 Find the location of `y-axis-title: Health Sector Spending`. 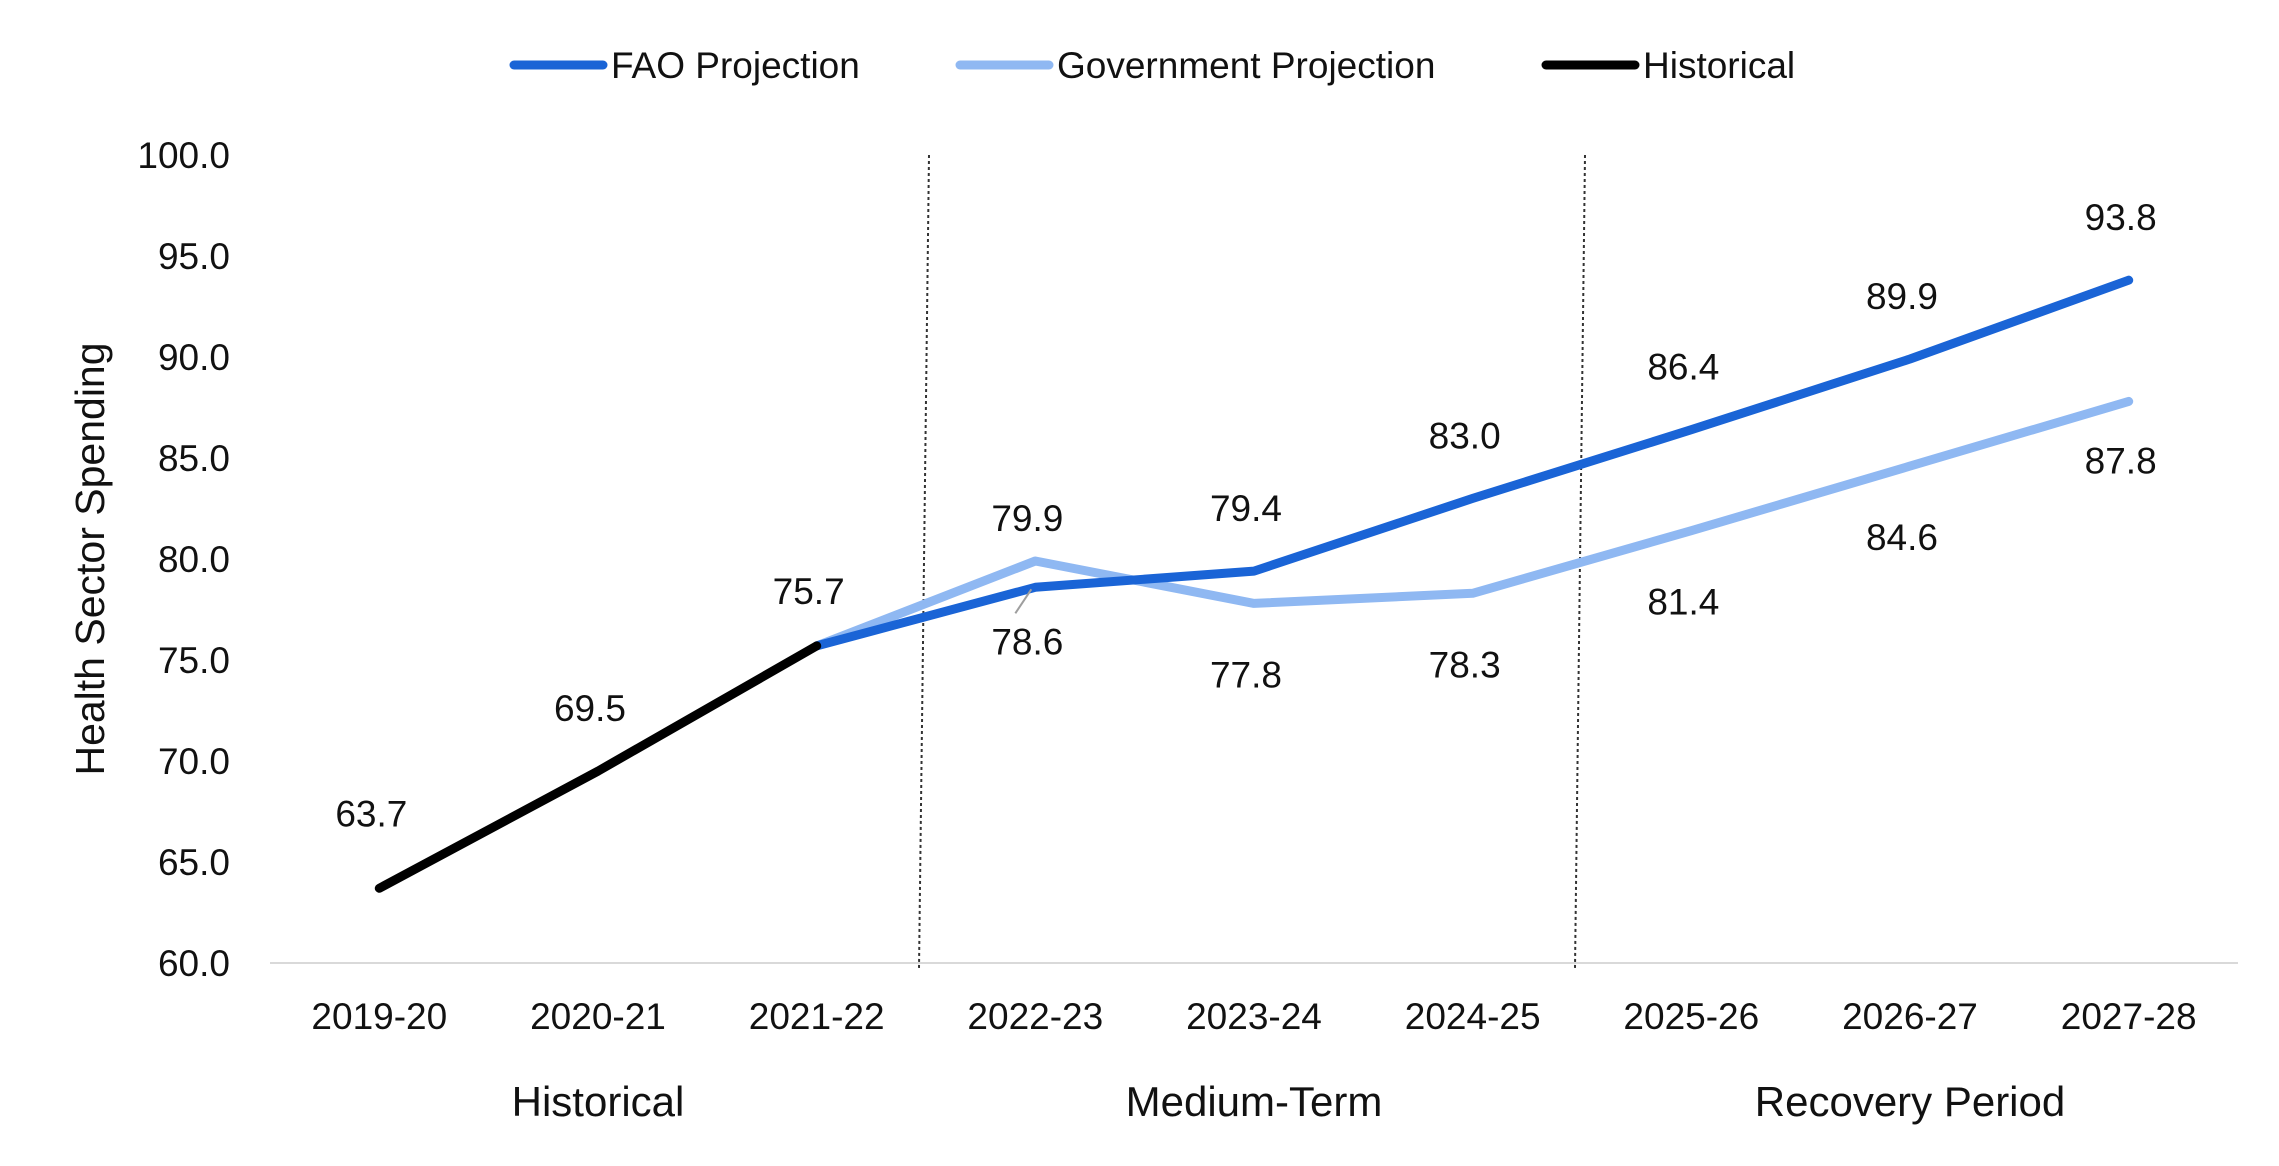

y-axis-title: Health Sector Spending is located at coordinates (90, 558).